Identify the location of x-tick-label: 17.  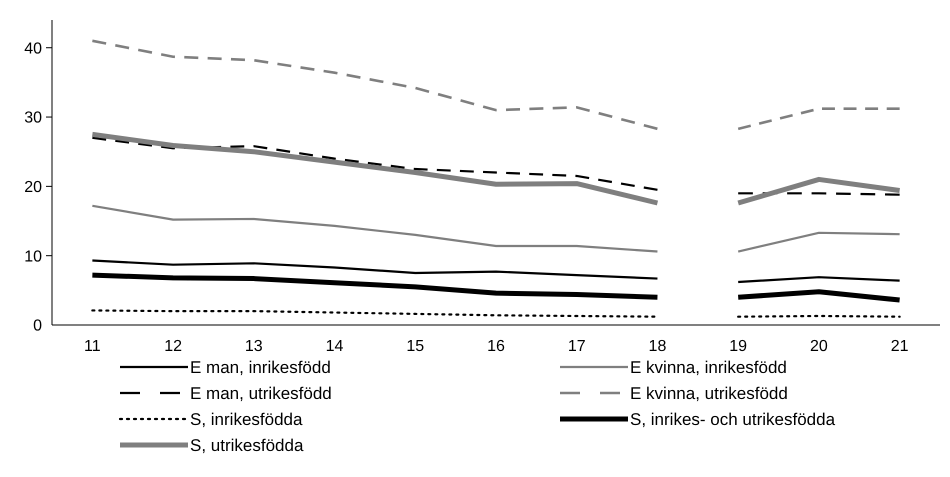
(577, 346).